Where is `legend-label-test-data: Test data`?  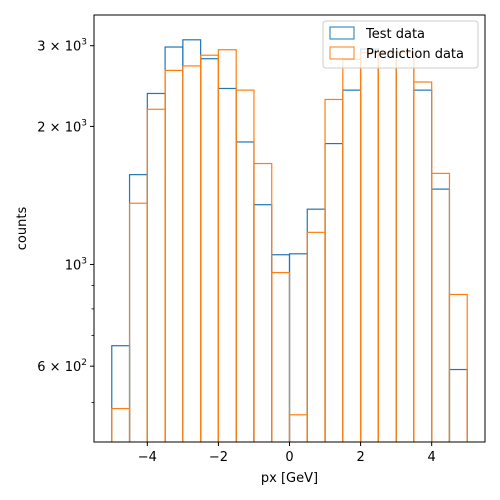 legend-label-test-data: Test data is located at coordinates (395, 34).